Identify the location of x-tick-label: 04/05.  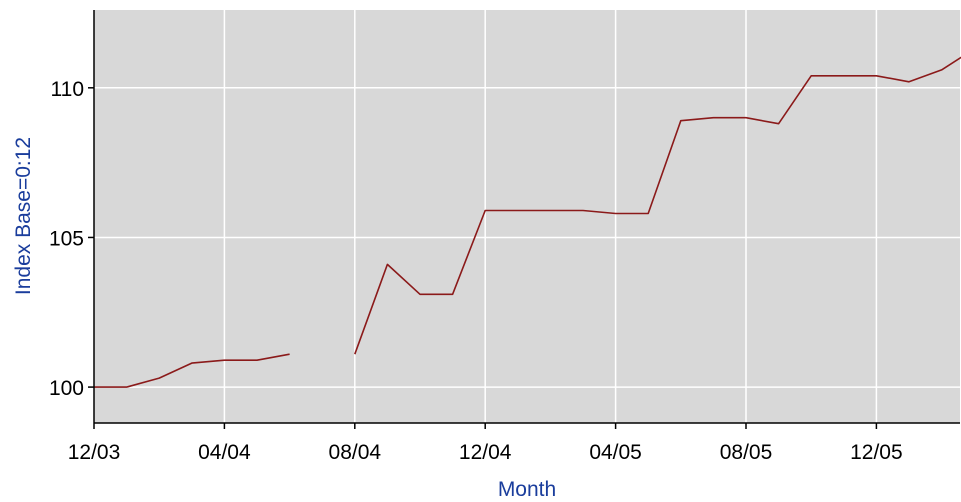
(615, 452).